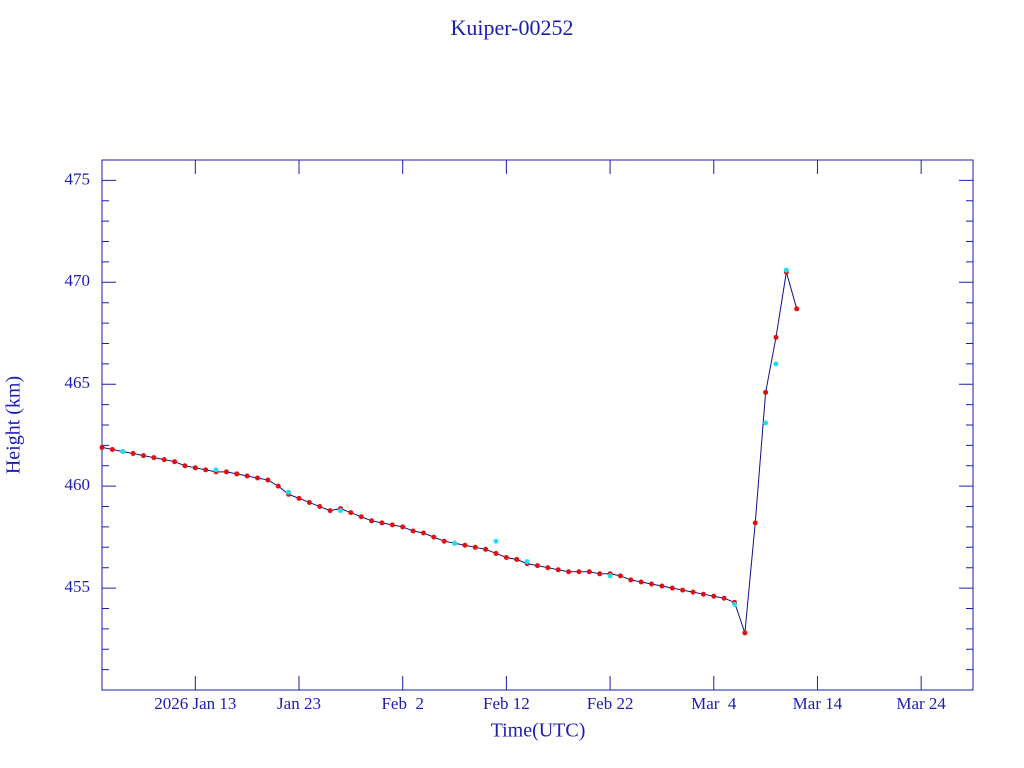 The width and height of the screenshot is (1024, 768). Describe the element at coordinates (714, 703) in the screenshot. I see `x-tick-label: Mar 4` at that location.